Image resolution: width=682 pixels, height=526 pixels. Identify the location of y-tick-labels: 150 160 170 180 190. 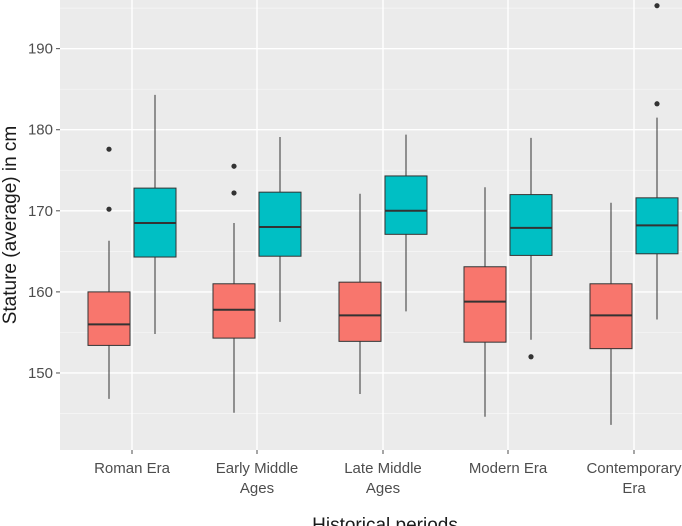
(40, 211).